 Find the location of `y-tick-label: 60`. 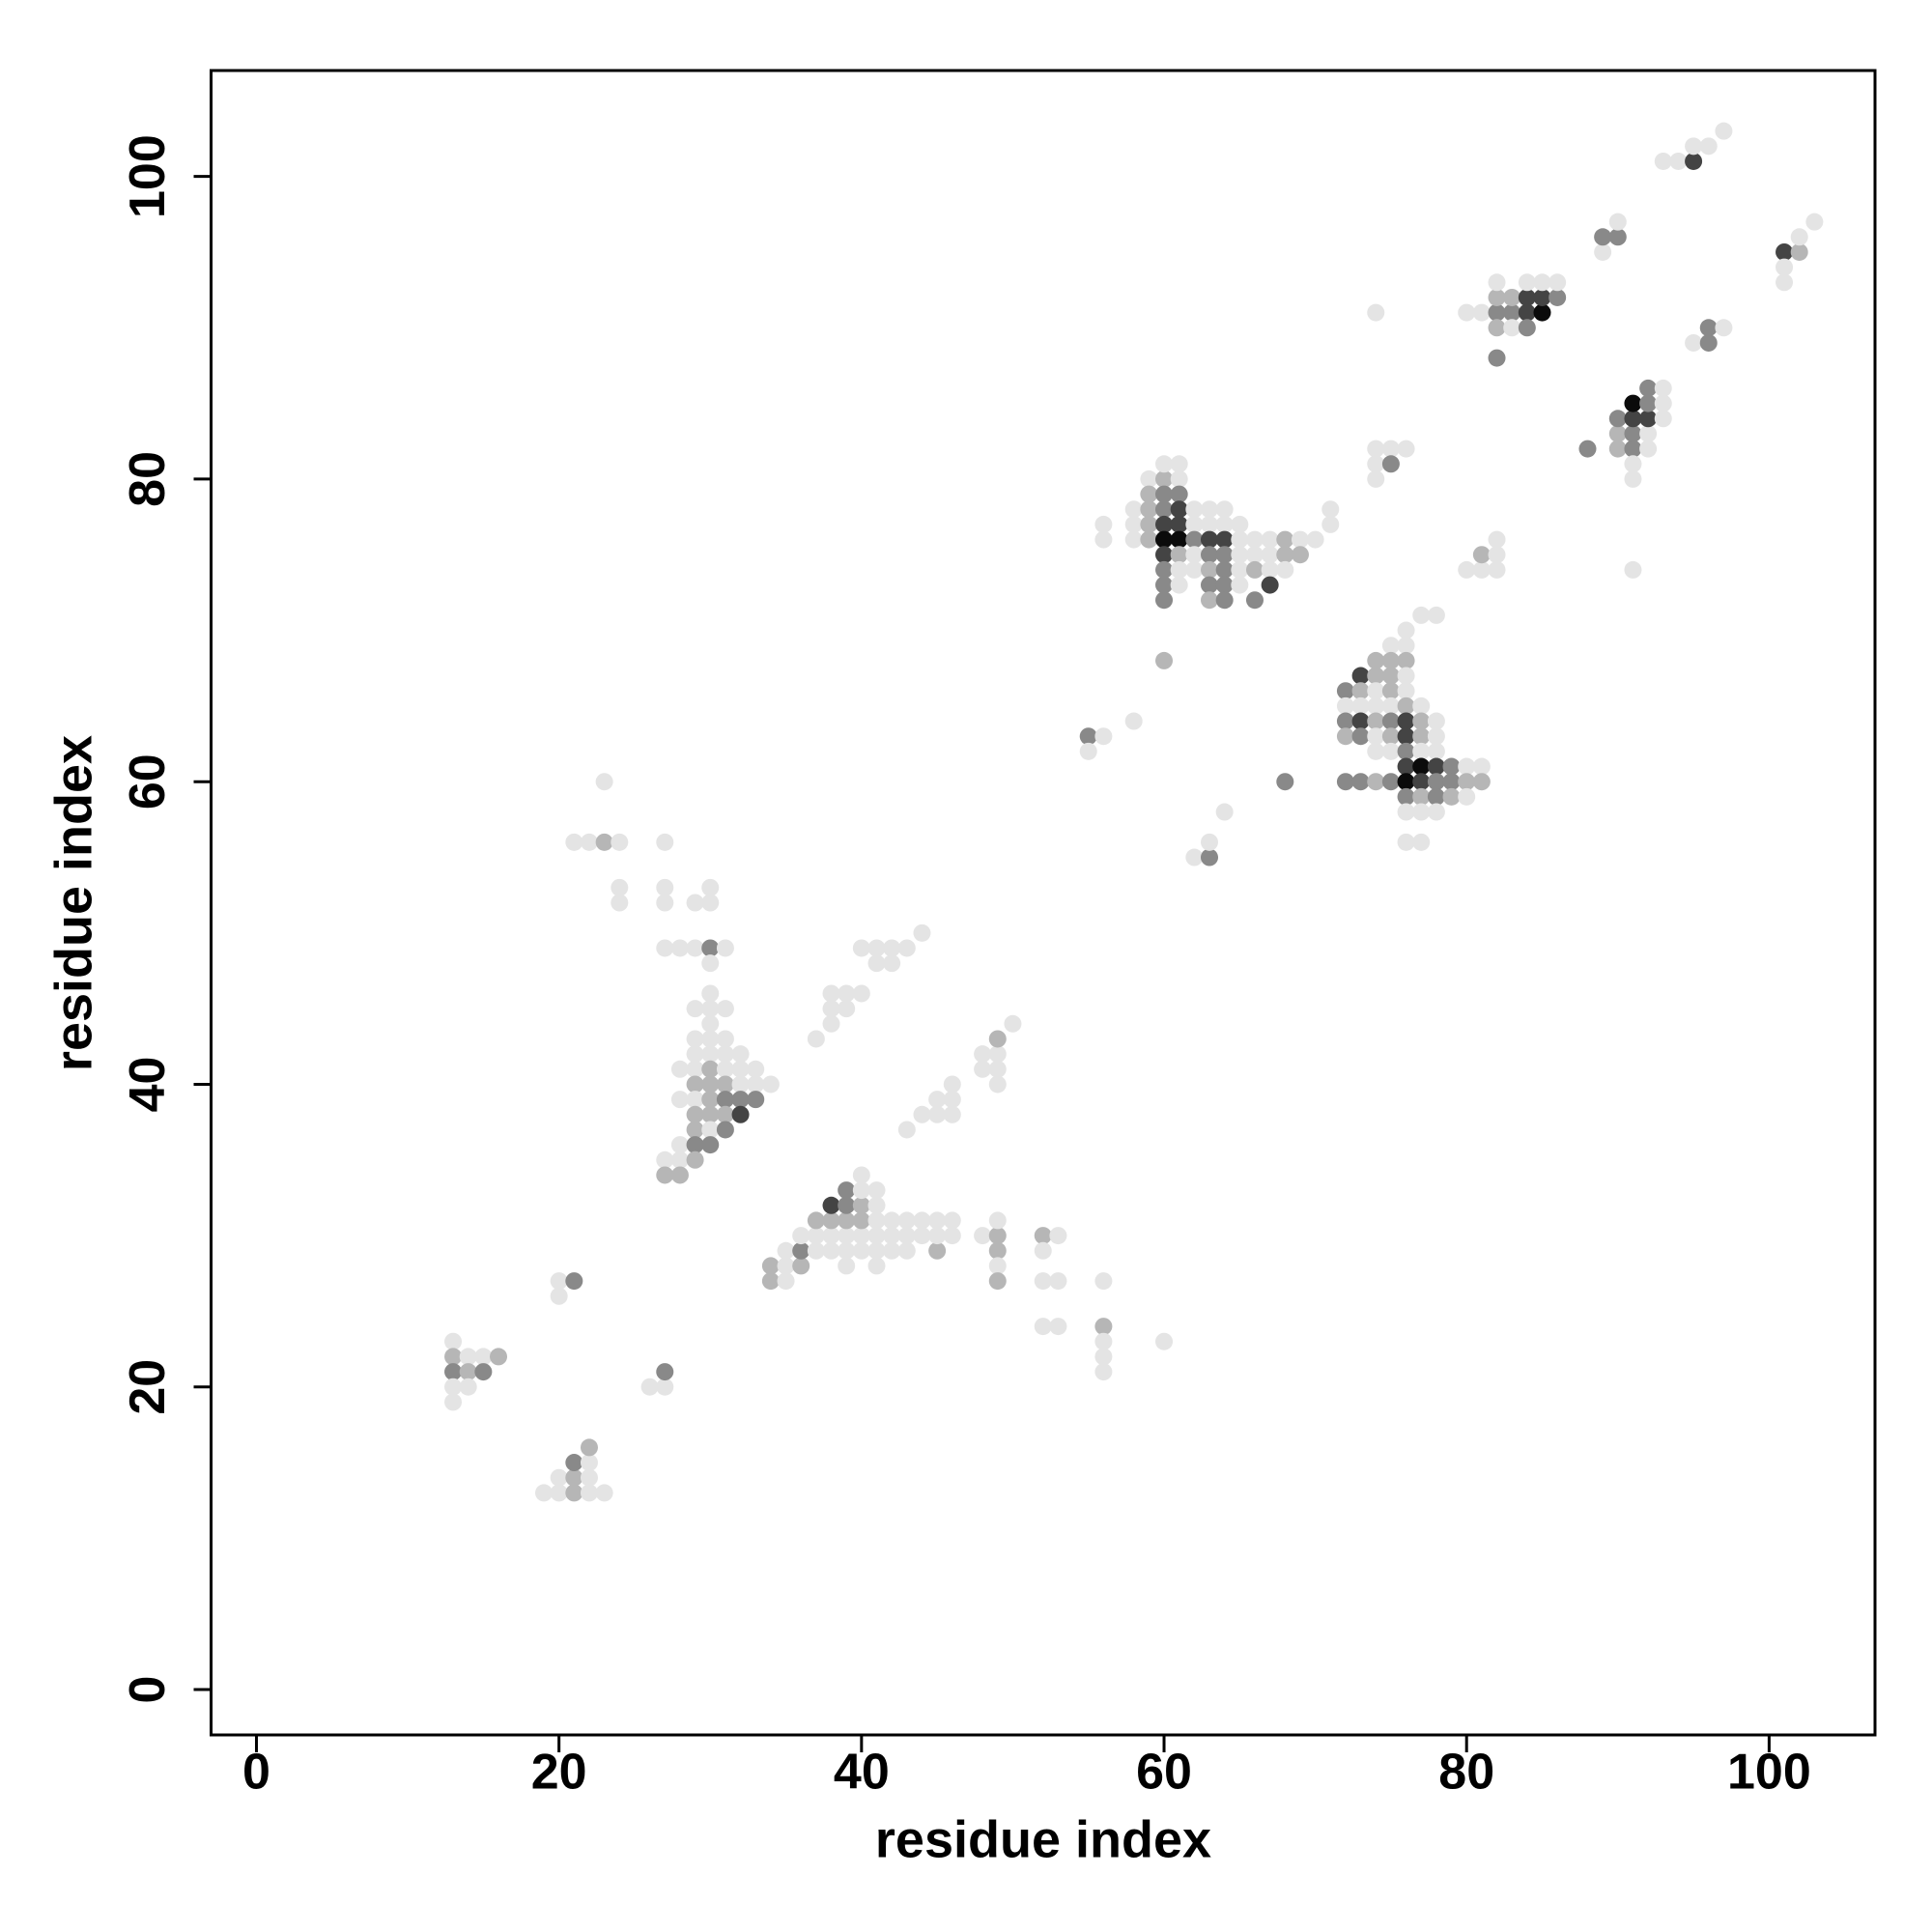

y-tick-label: 60 is located at coordinates (148, 781).